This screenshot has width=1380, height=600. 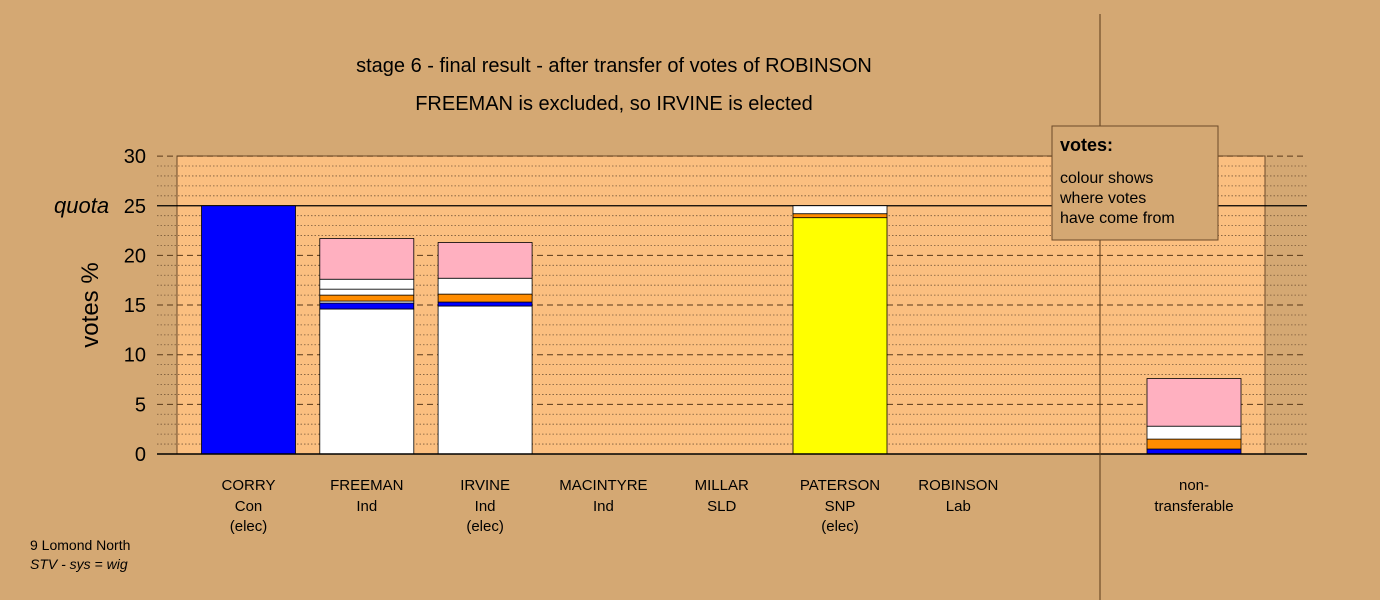 What do you see at coordinates (1193, 506) in the screenshot?
I see `x-tick-label: transferable` at bounding box center [1193, 506].